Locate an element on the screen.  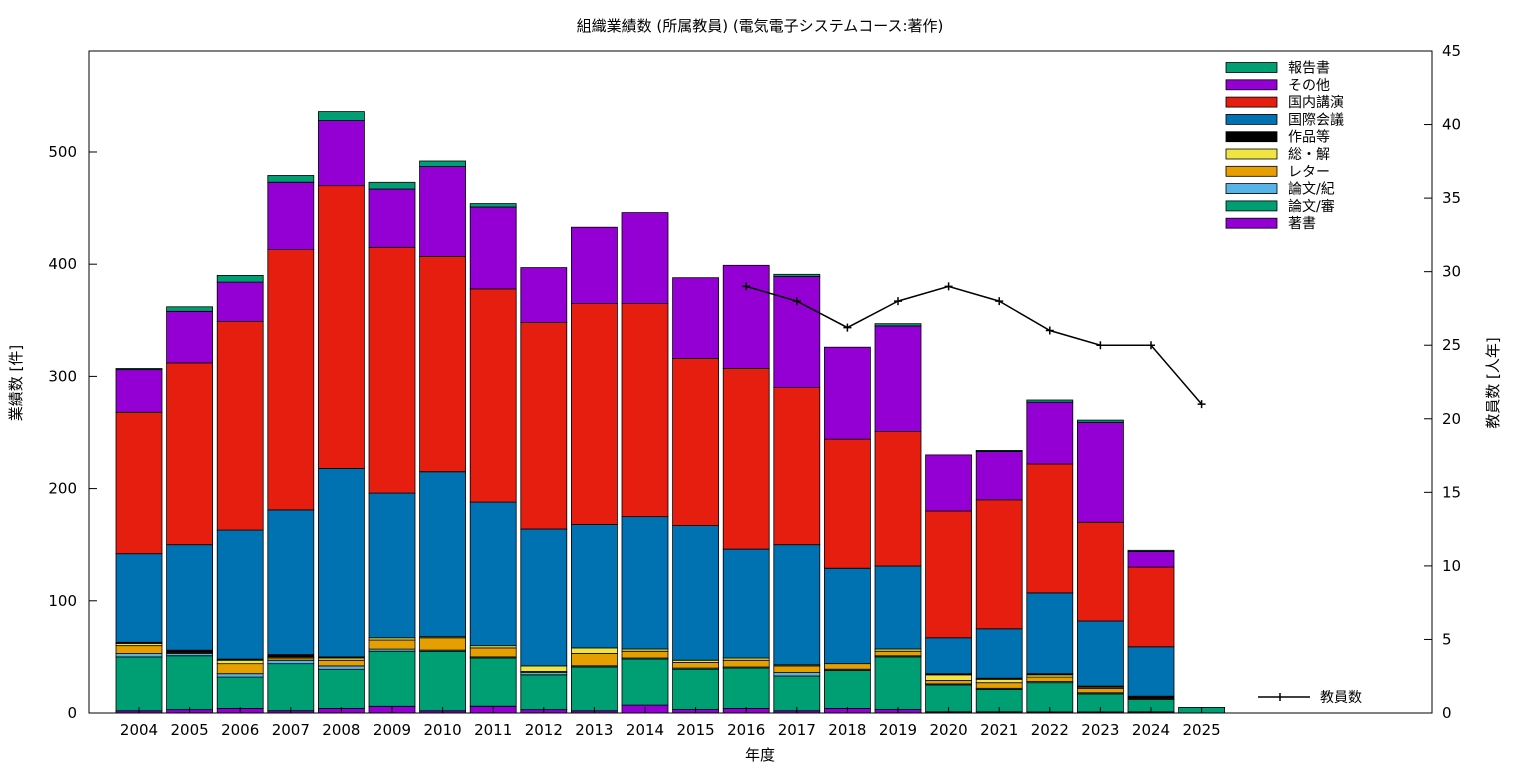
bar-2004-s9 is located at coordinates (139, 369).